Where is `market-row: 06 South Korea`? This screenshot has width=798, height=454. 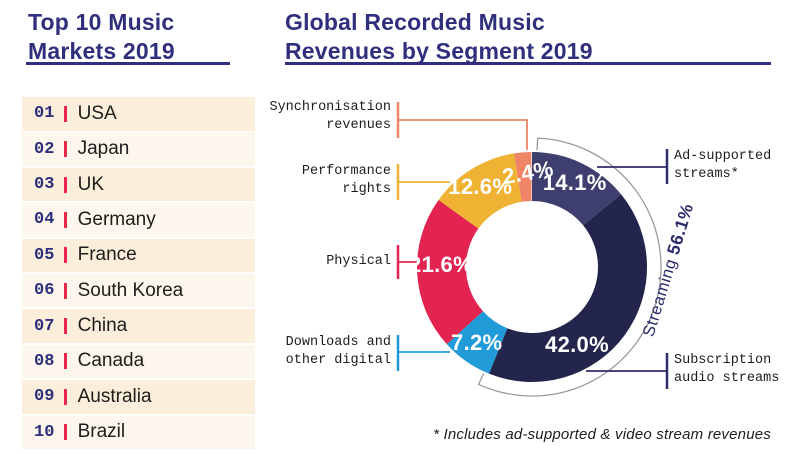
market-row: 06 South Korea is located at coordinates (138, 290).